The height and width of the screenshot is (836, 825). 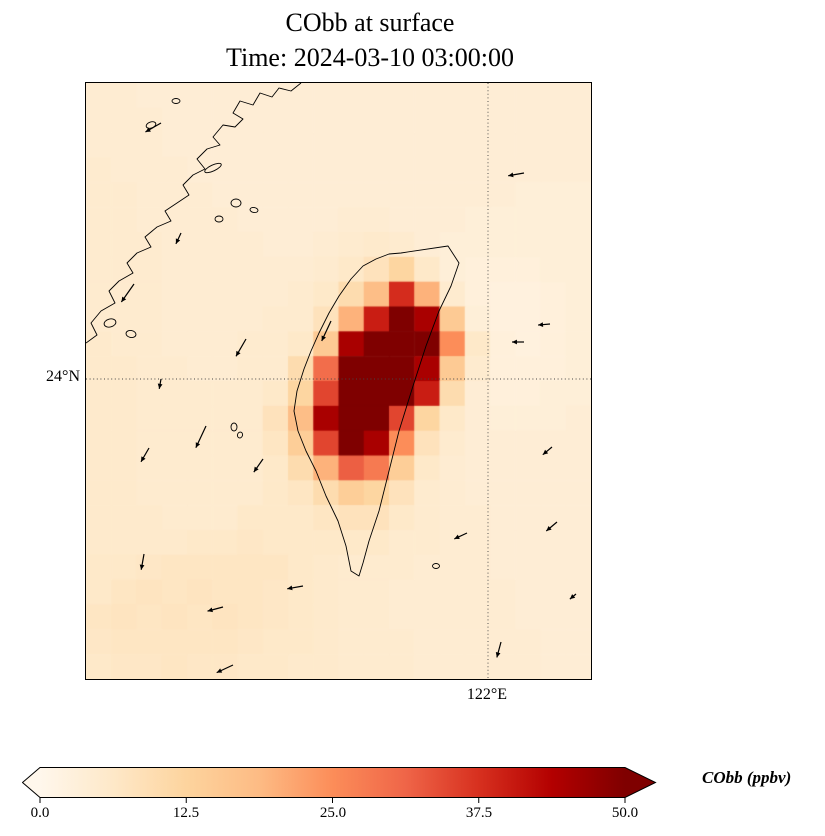 What do you see at coordinates (339, 785) in the screenshot?
I see `colorbar-gradient` at bounding box center [339, 785].